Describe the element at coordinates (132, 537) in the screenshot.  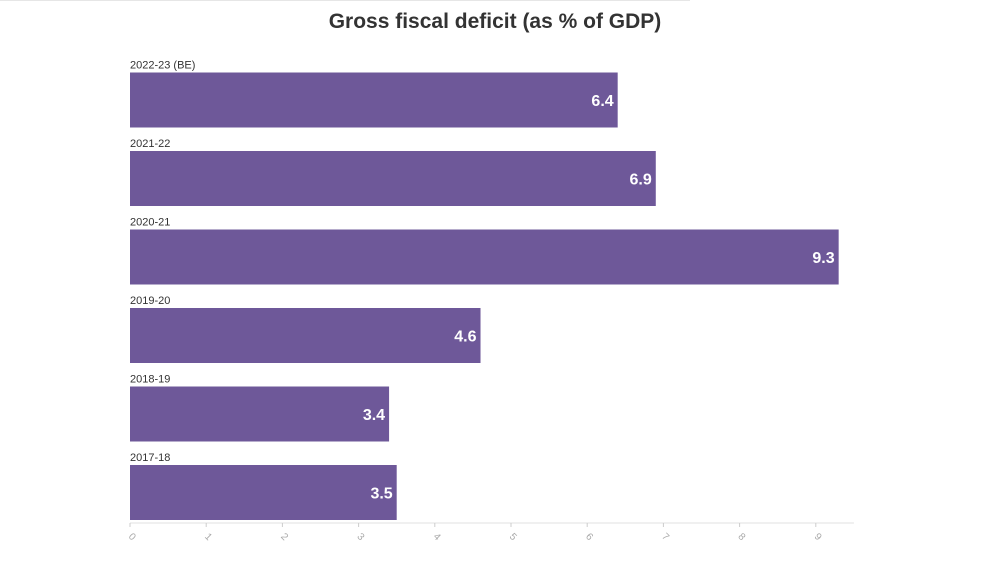
I see `x-tick-label: 0` at that location.